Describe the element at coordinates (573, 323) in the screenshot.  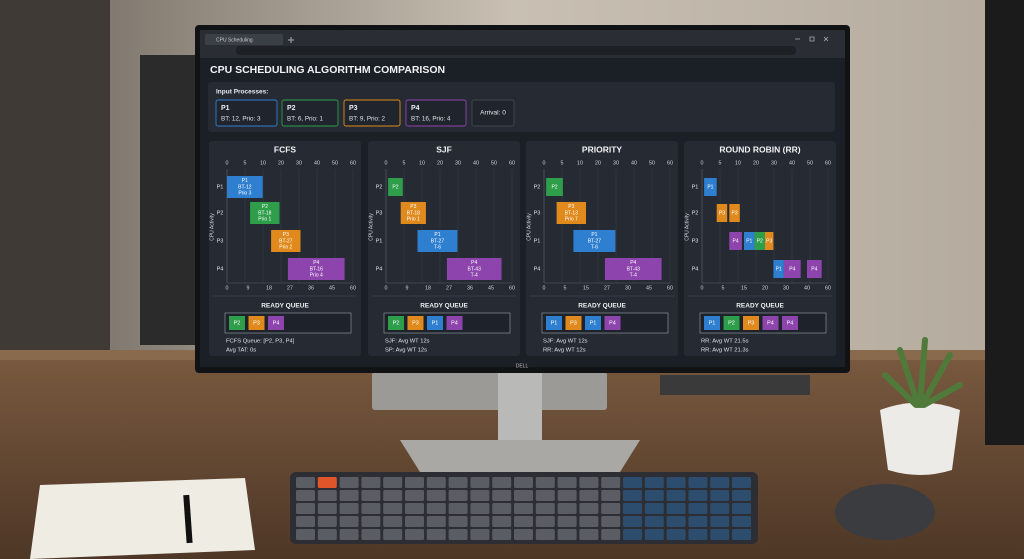
I see `queue-item-label: P3` at that location.